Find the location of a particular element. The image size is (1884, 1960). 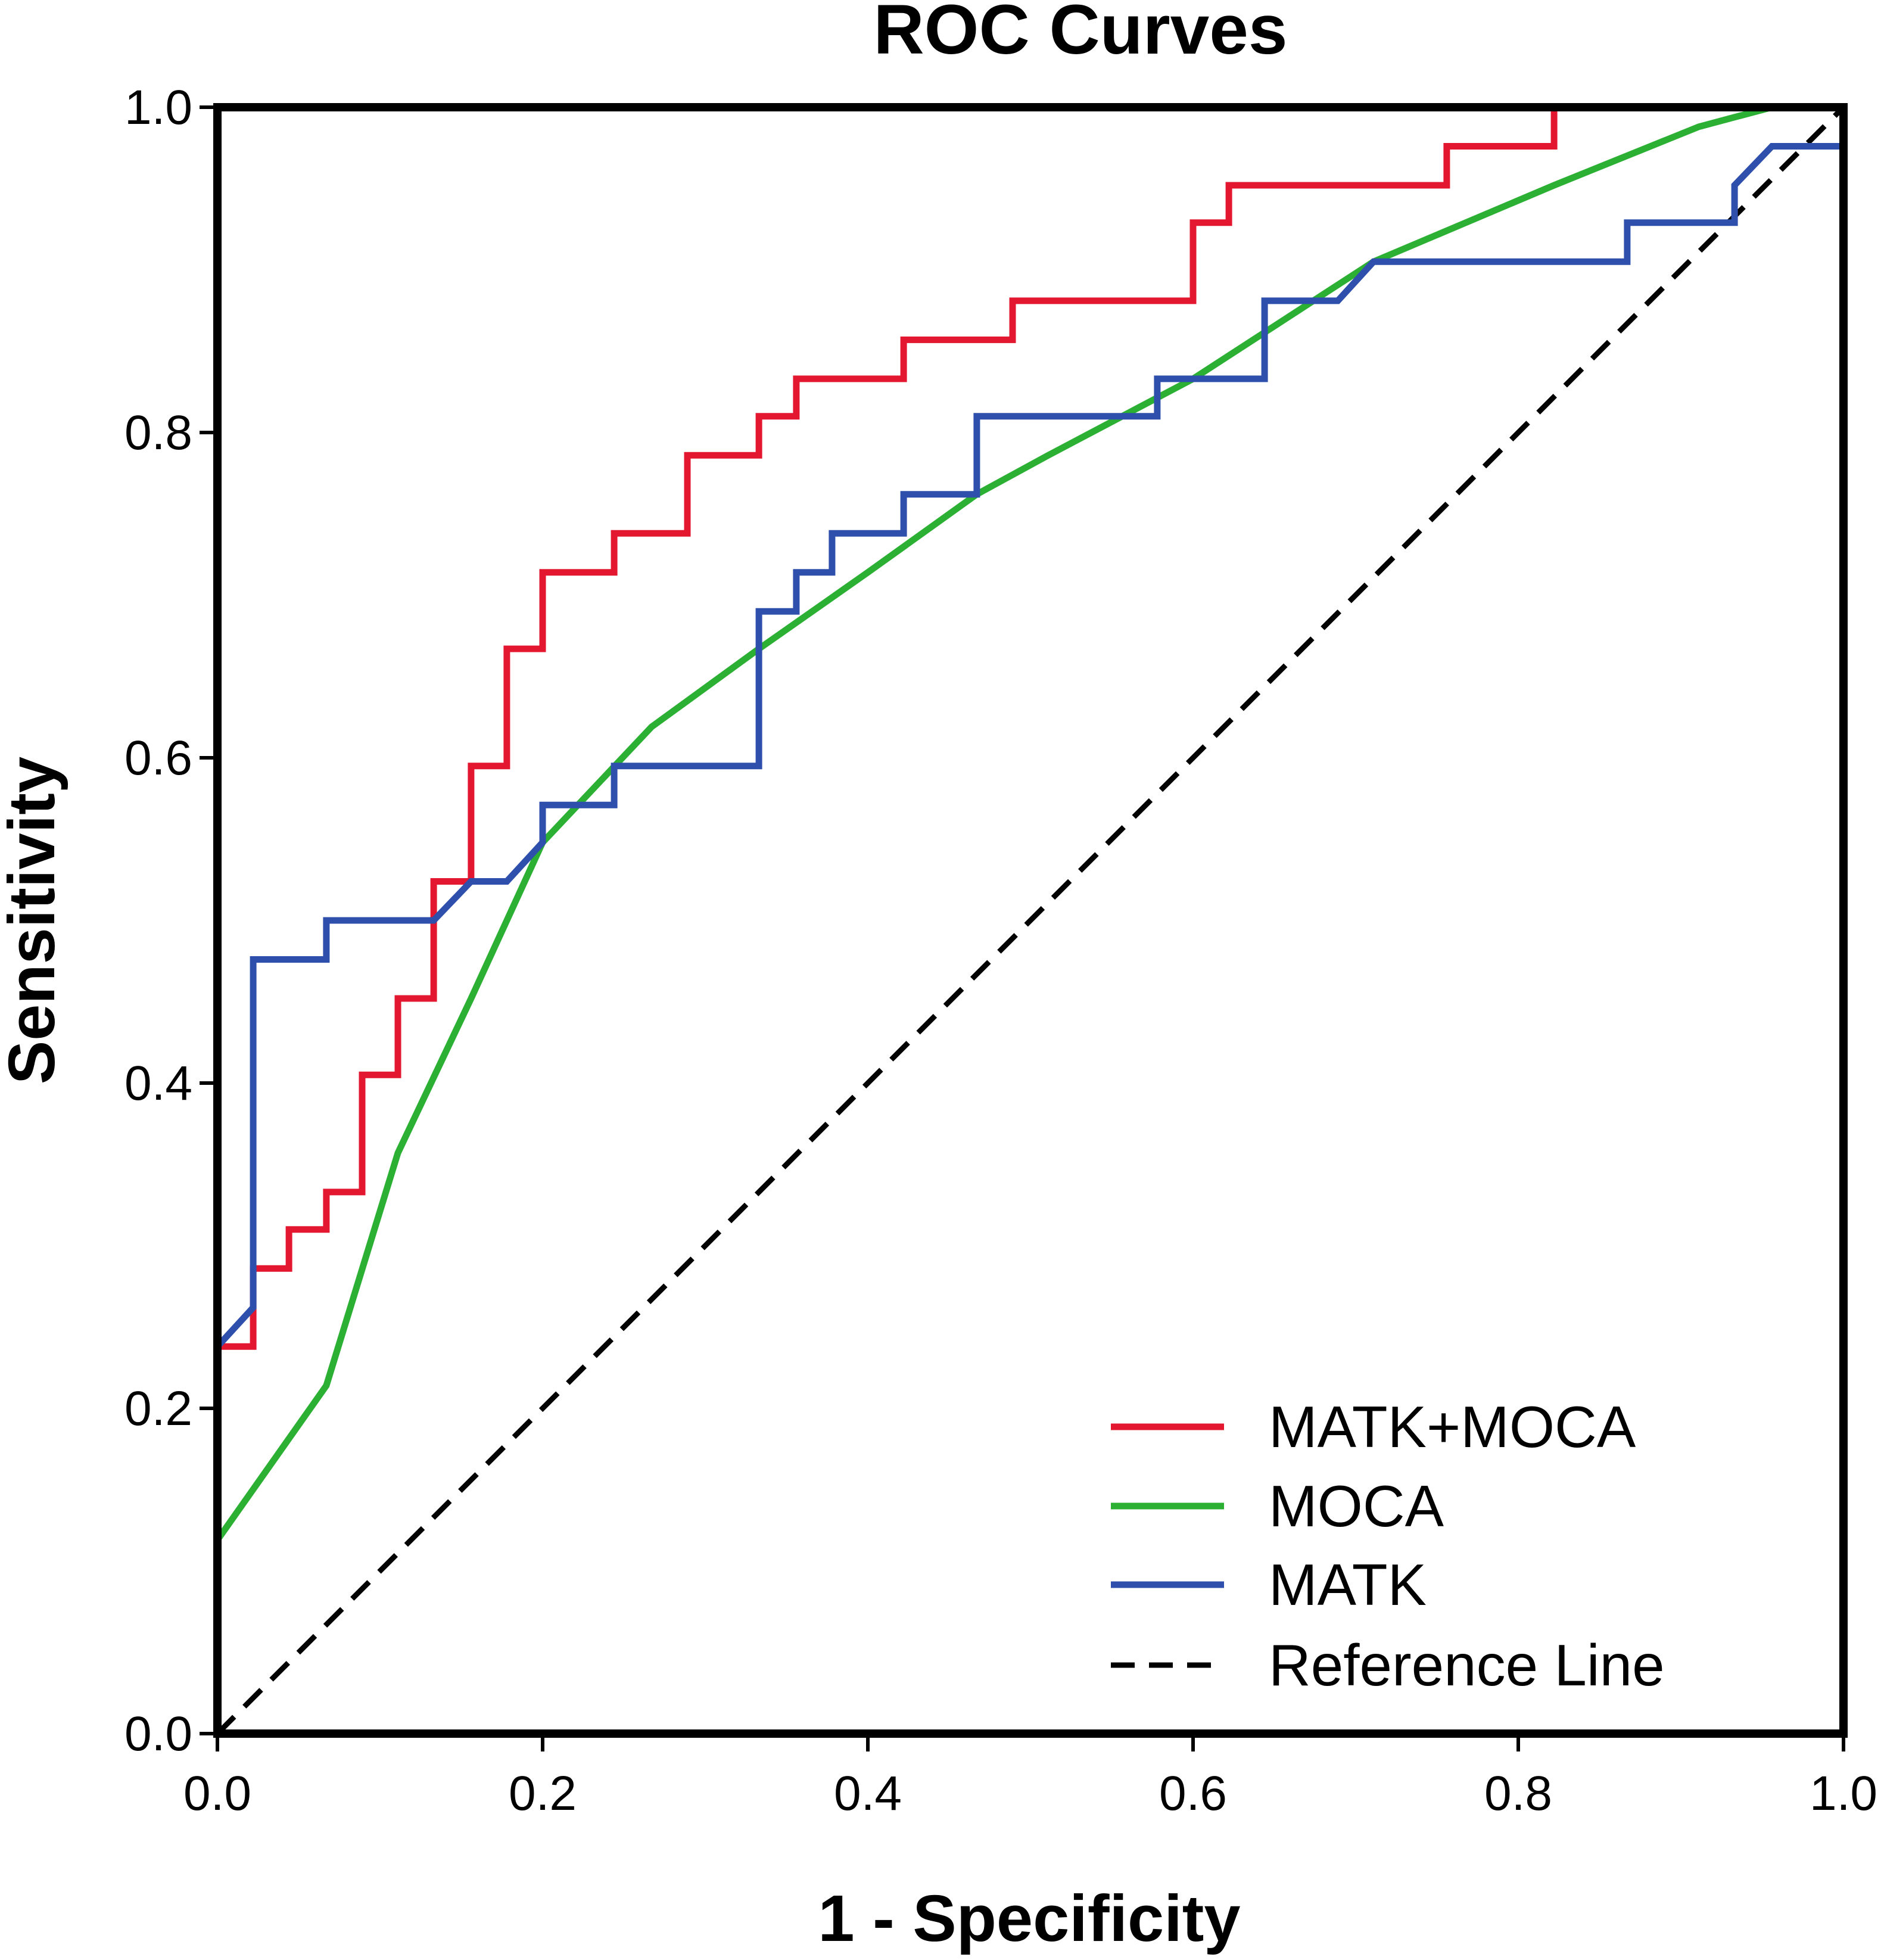

chart-legend: MATK+MOCA MOCA MATK Reference Line is located at coordinates (1388, 1546).